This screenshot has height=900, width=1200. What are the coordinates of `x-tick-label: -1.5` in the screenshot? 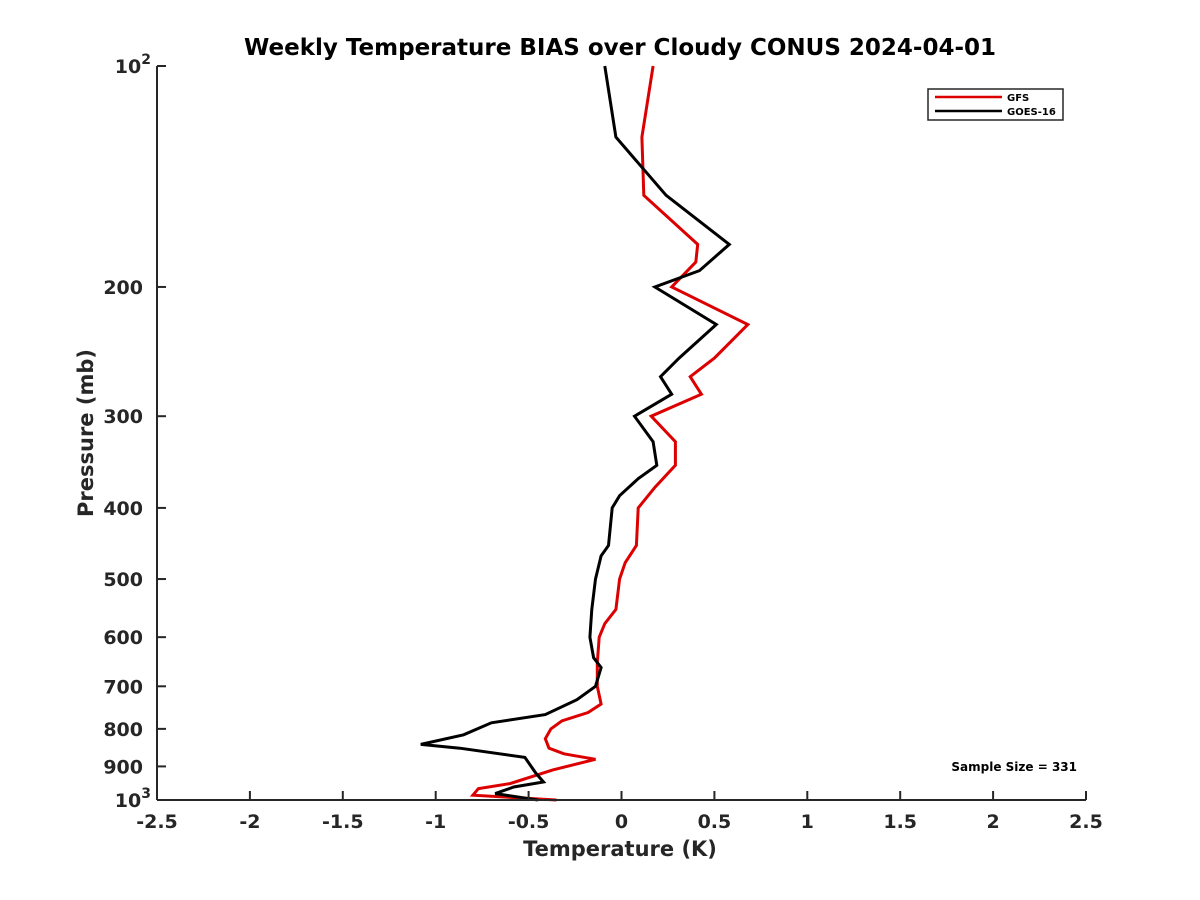 It's located at (343, 822).